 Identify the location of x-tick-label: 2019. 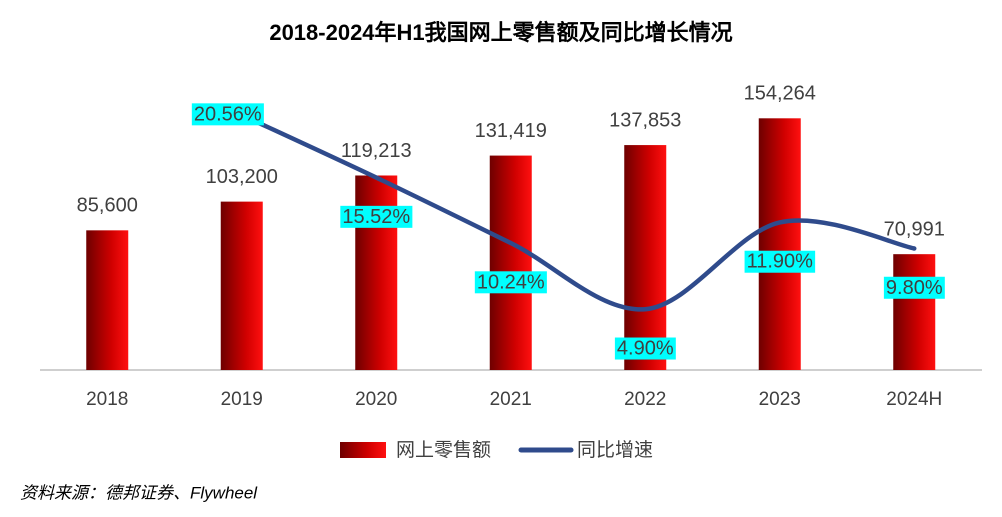
(242, 399).